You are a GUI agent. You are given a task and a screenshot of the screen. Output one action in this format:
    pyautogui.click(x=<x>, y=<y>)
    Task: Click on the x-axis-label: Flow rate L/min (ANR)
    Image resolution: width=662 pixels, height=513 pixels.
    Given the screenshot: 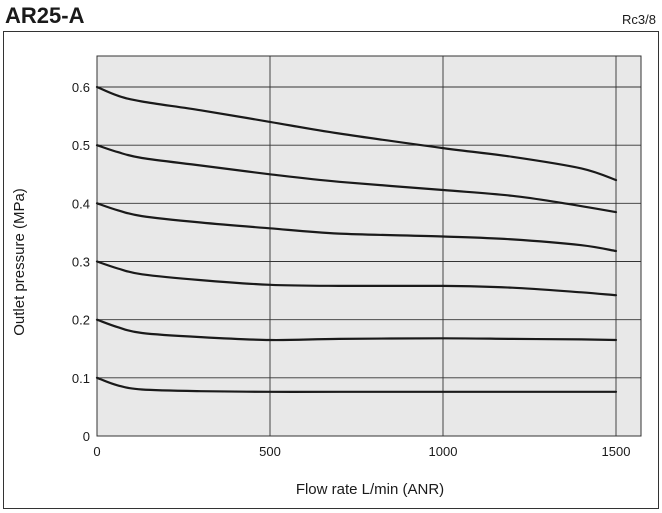 What is the action you would take?
    pyautogui.click(x=370, y=489)
    